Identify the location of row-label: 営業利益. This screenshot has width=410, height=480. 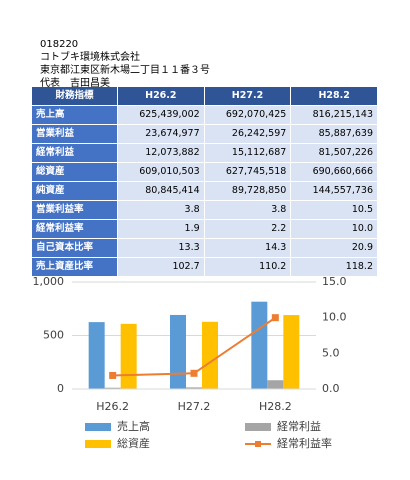
(75, 134).